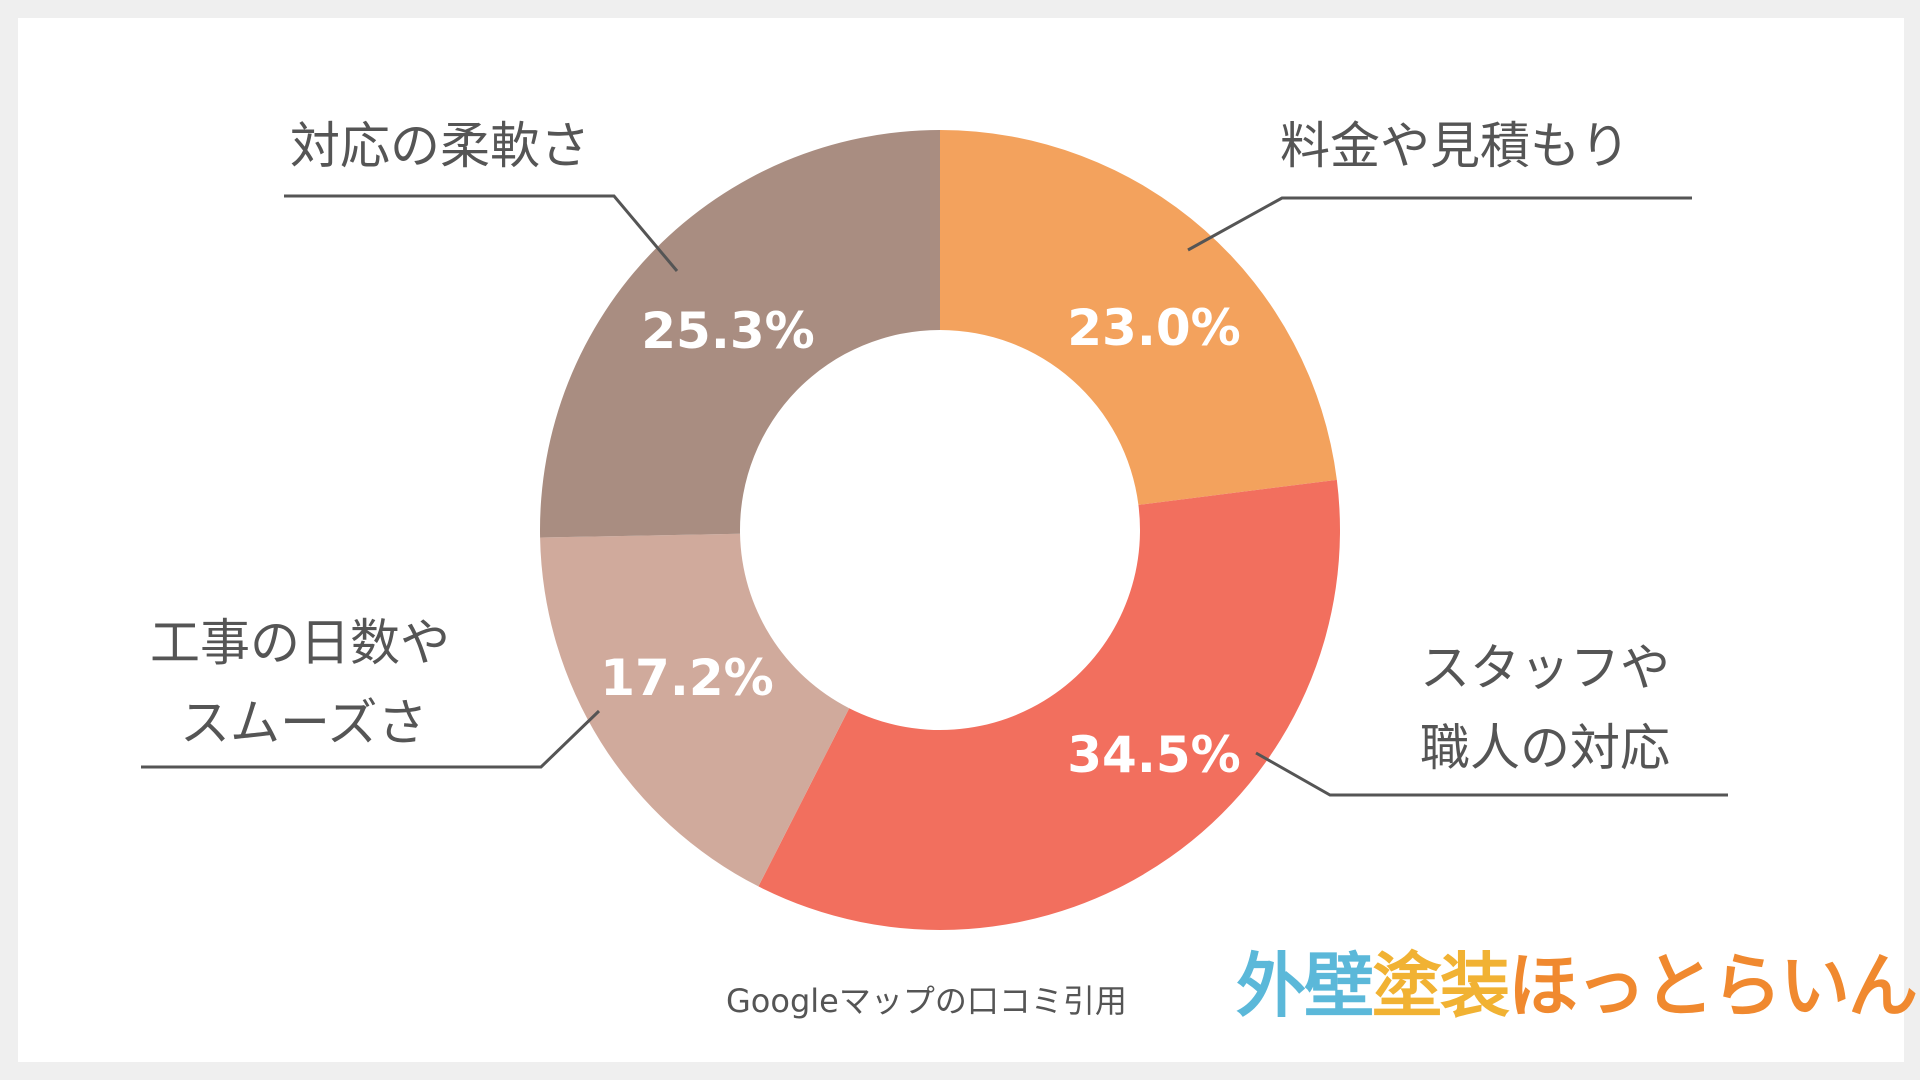 The height and width of the screenshot is (1080, 1920). I want to click on leader-line-fee, so click(1439, 224).